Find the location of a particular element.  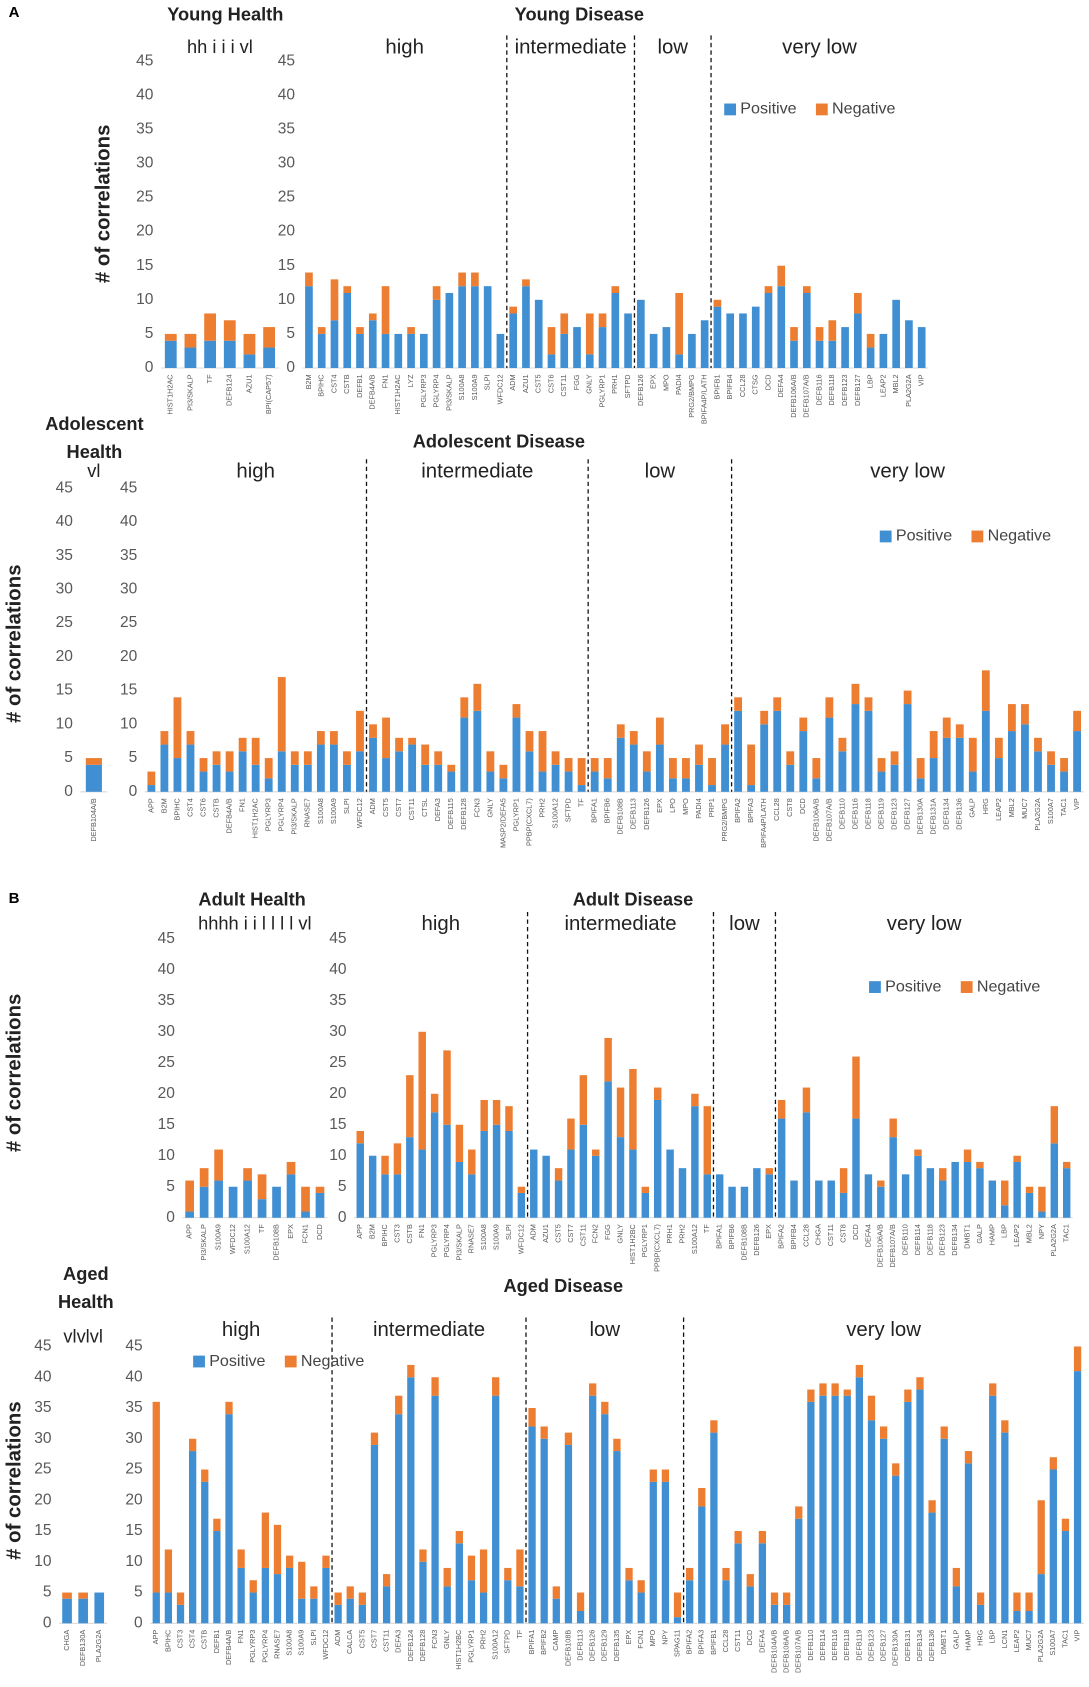

x-tick-label: PGLYRP4 is located at coordinates (281, 814).